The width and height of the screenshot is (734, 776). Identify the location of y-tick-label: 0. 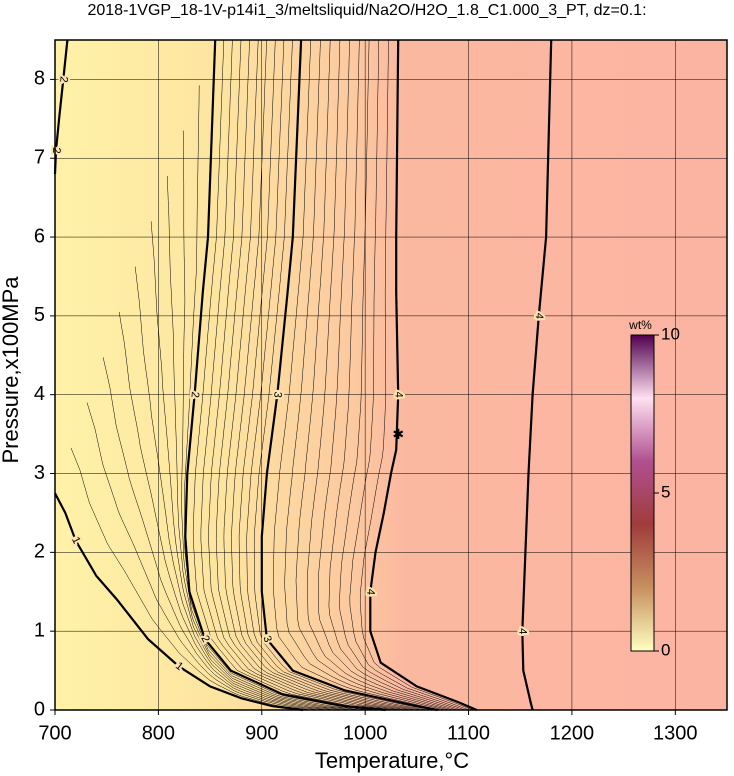
(39, 709).